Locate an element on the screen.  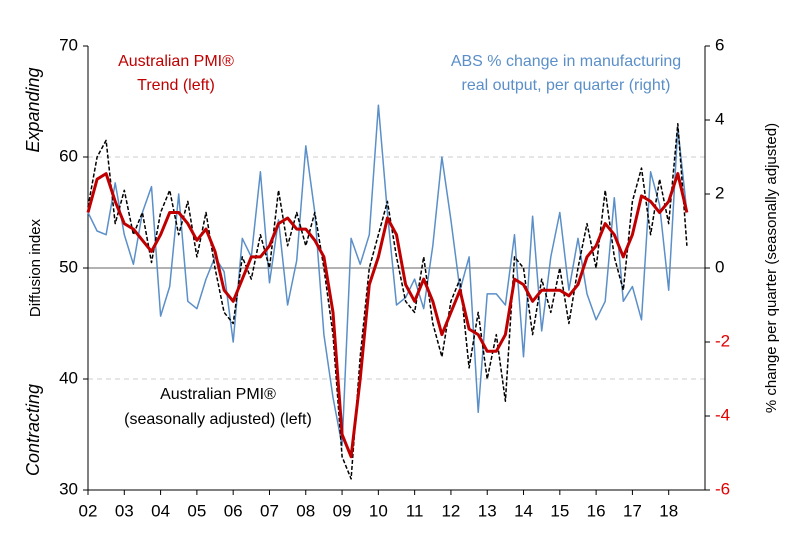
x-tick-label: 13 is located at coordinates (487, 510).